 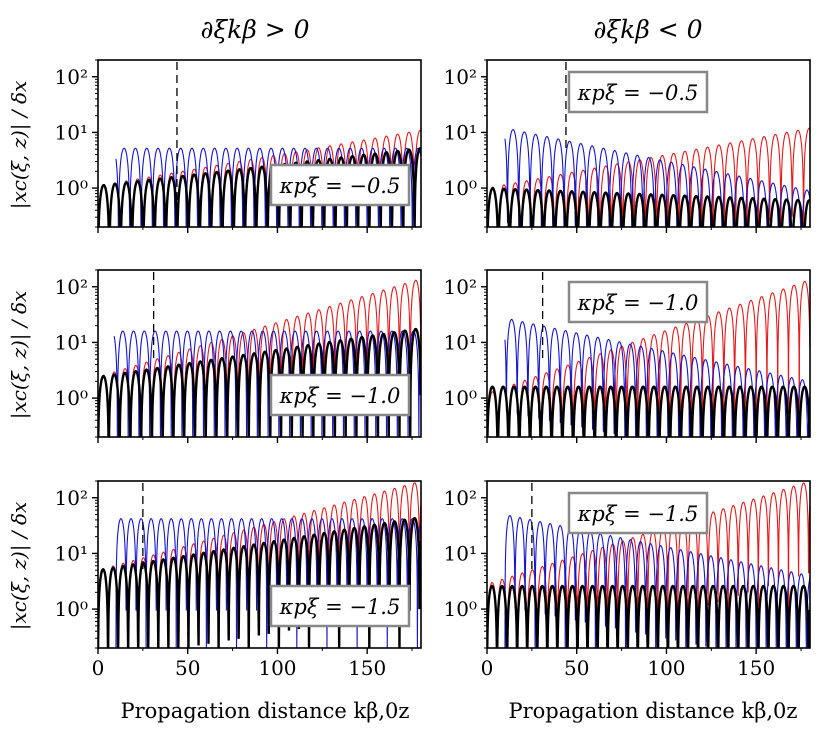 I want to click on red-series-line, so click(x=648, y=565).